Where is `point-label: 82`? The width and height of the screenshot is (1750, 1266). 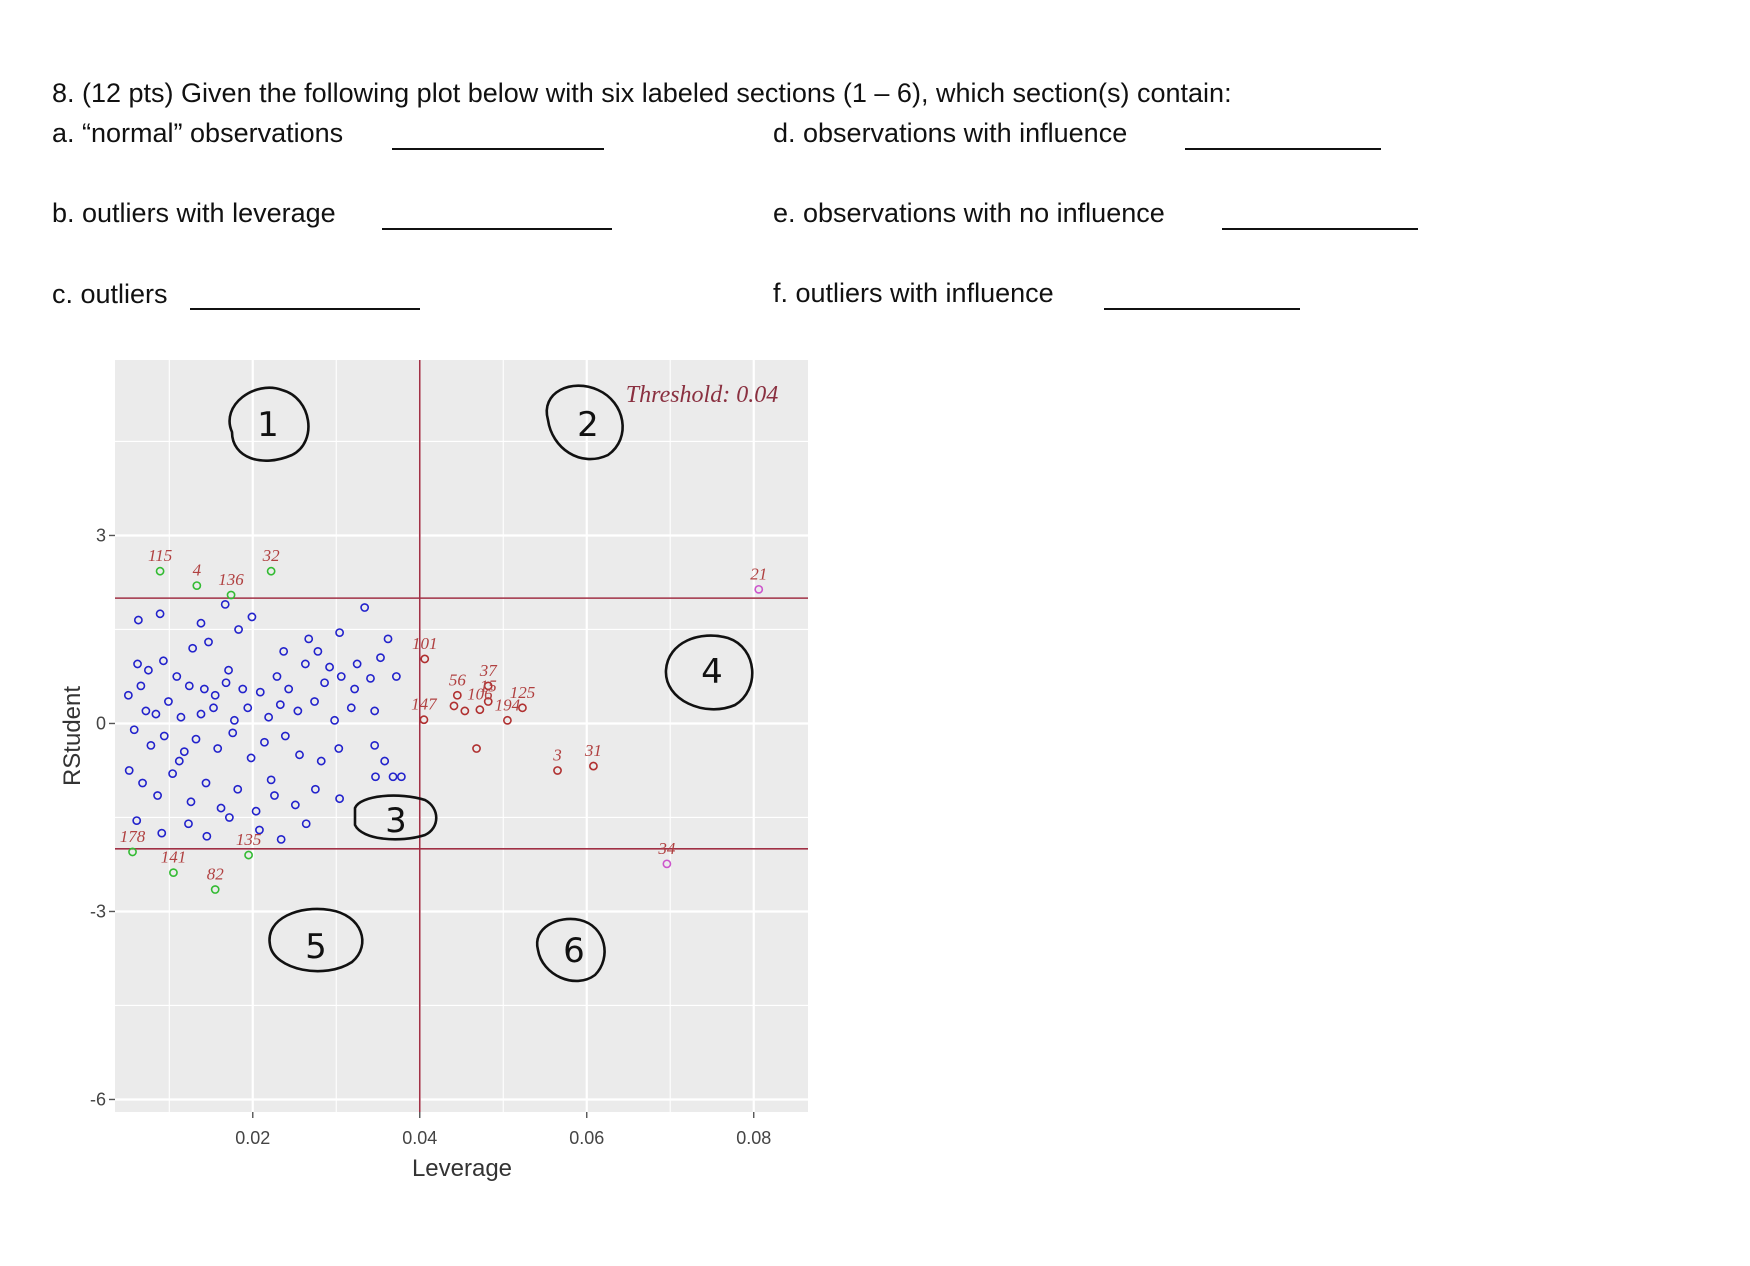
point-label: 82 is located at coordinates (216, 874).